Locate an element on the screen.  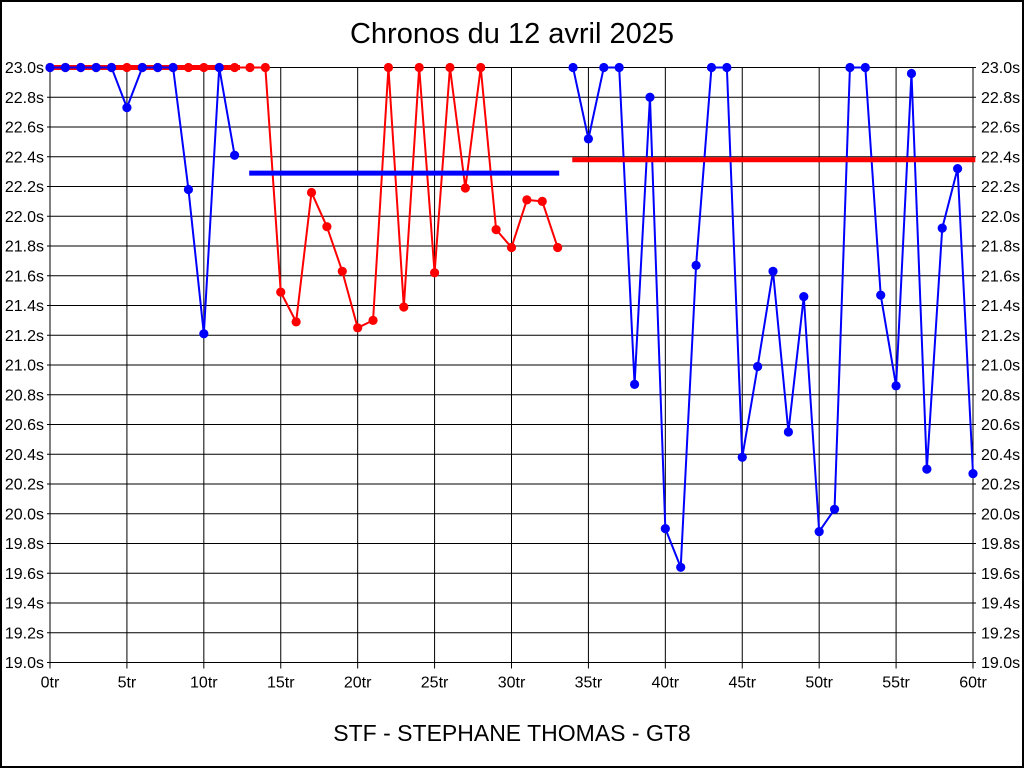
x-tick-label: 0tr is located at coordinates (50, 683).